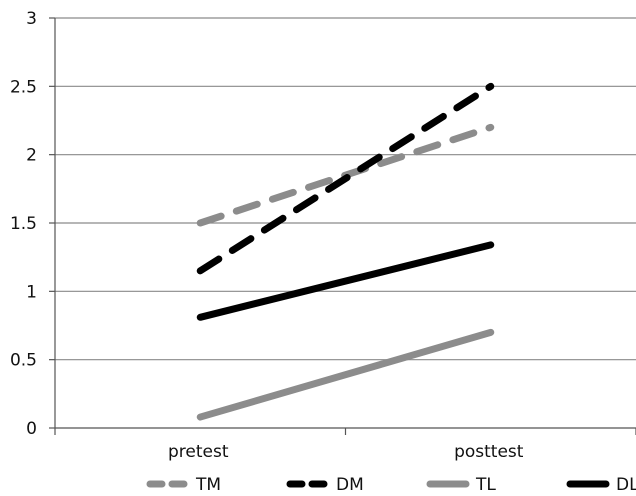 The image size is (636, 496). Describe the element at coordinates (23, 87) in the screenshot. I see `y-tick-label: 2.5` at that location.